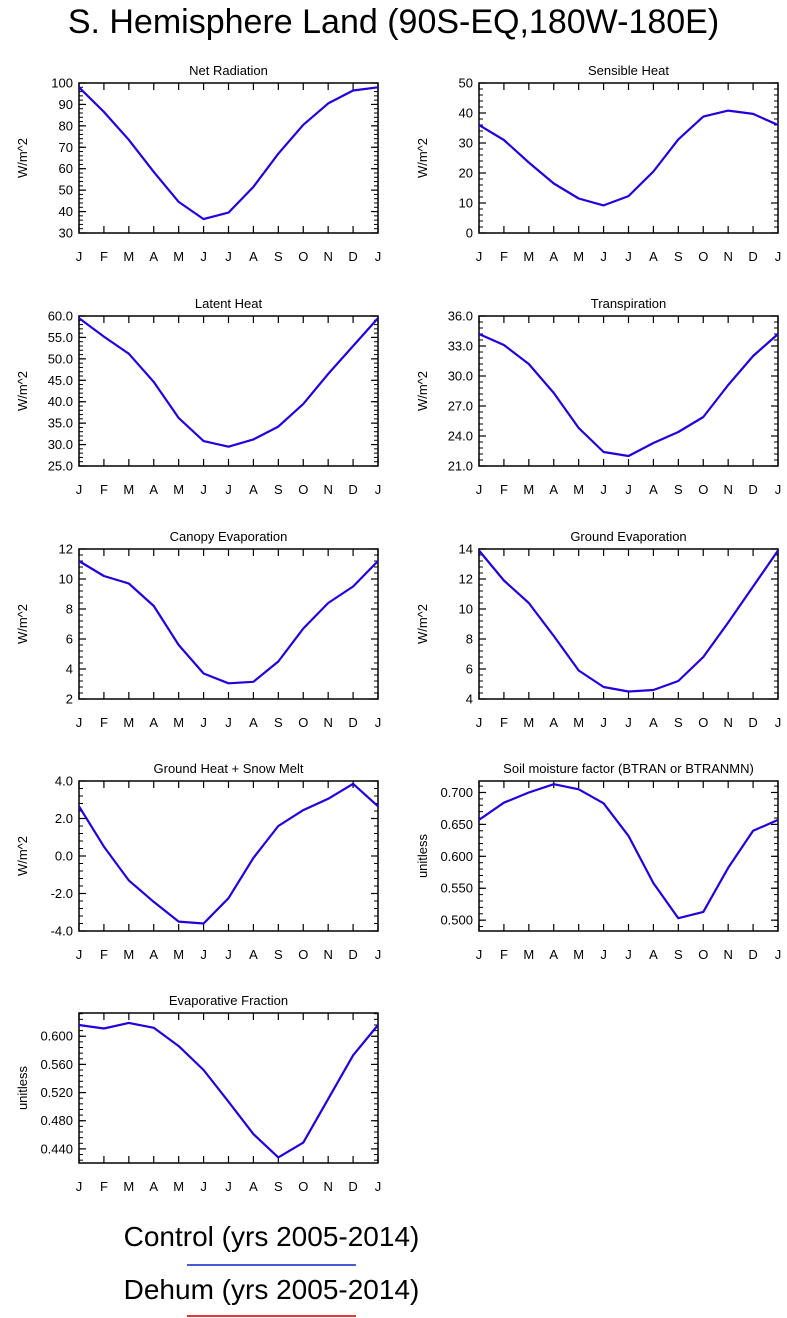  I want to click on y-tick-label: 21.0, so click(460, 466).